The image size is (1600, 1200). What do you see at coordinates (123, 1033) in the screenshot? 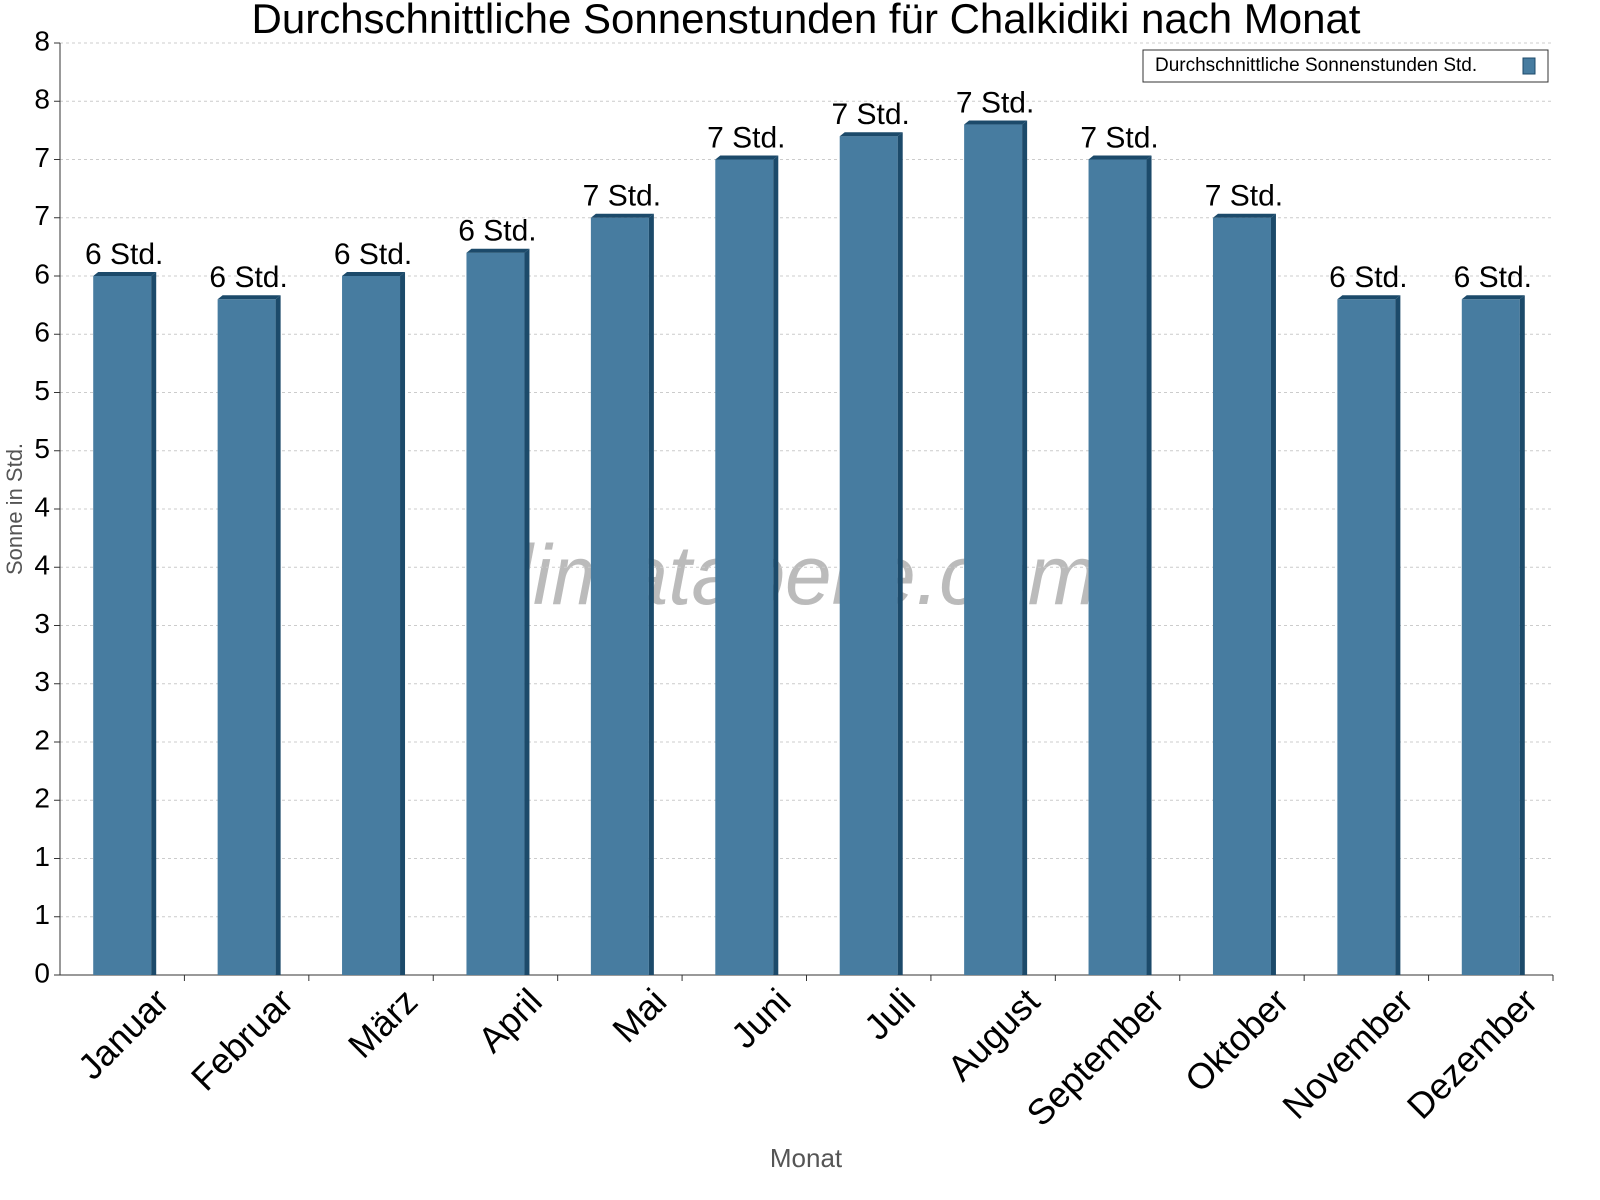
I see `x-tick-label: Januar` at bounding box center [123, 1033].